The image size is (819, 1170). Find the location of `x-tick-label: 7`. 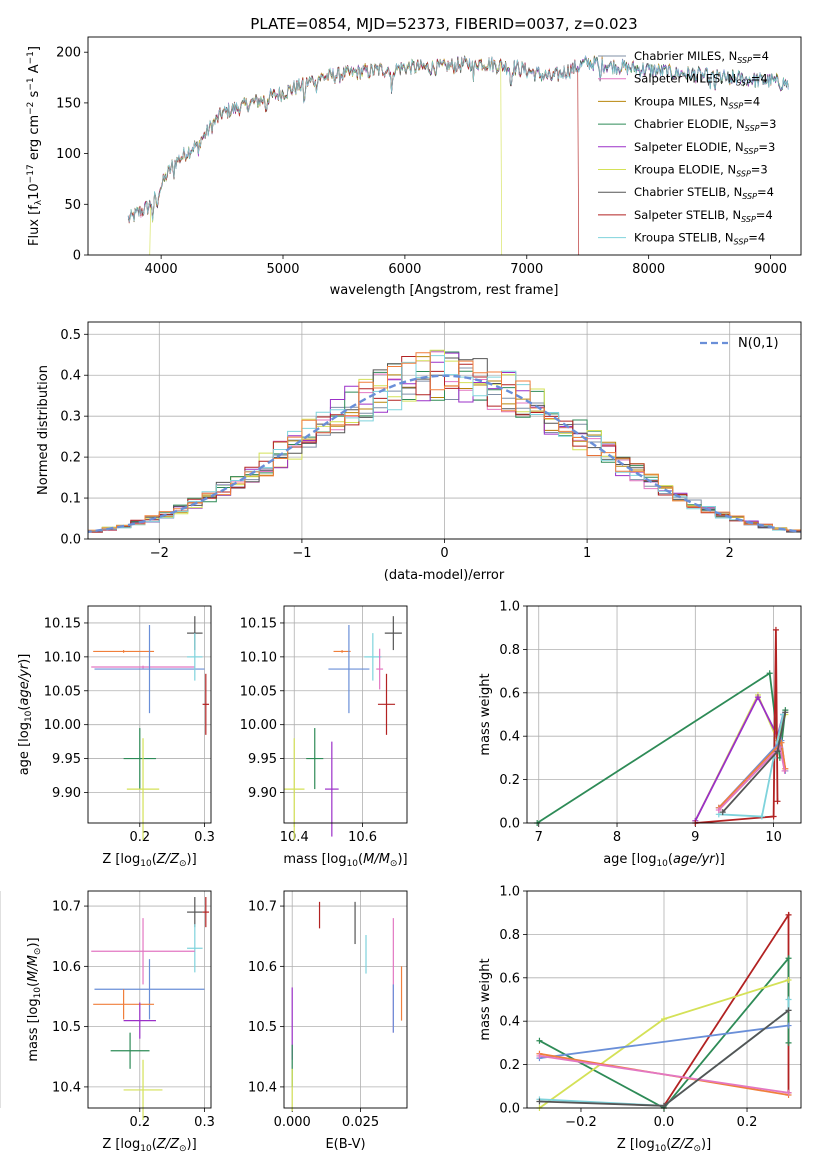

x-tick-label: 7 is located at coordinates (539, 837).